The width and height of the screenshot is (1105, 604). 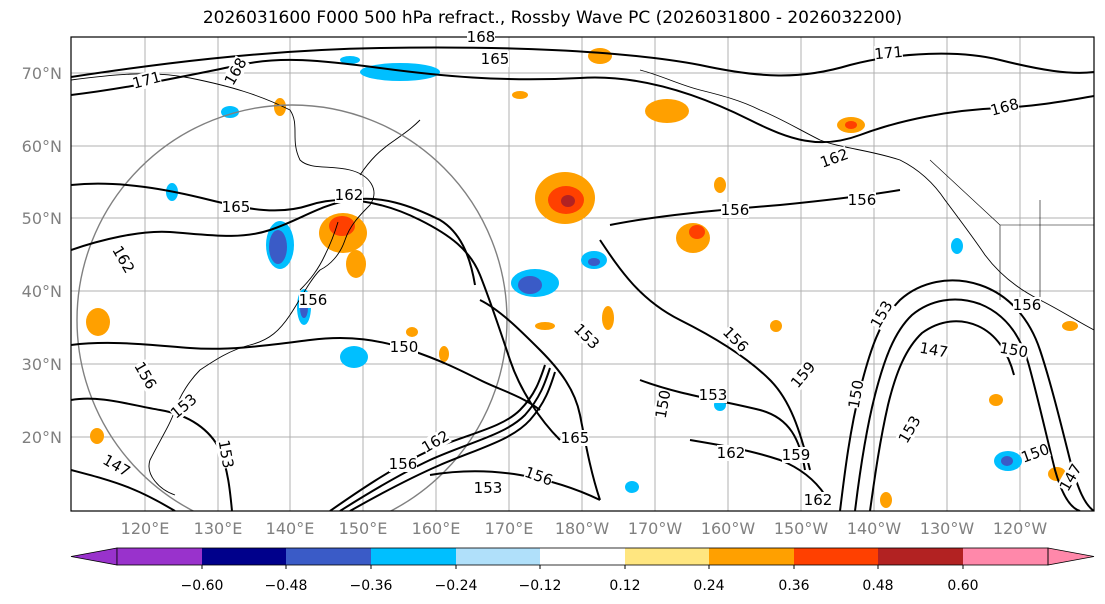 I want to click on japan-coast, so click(x=319, y=256).